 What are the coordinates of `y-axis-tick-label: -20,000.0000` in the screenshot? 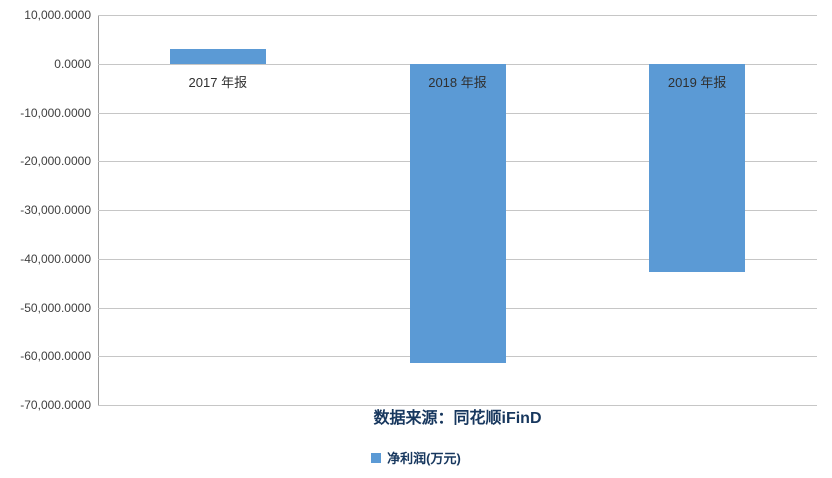 It's located at (55, 161).